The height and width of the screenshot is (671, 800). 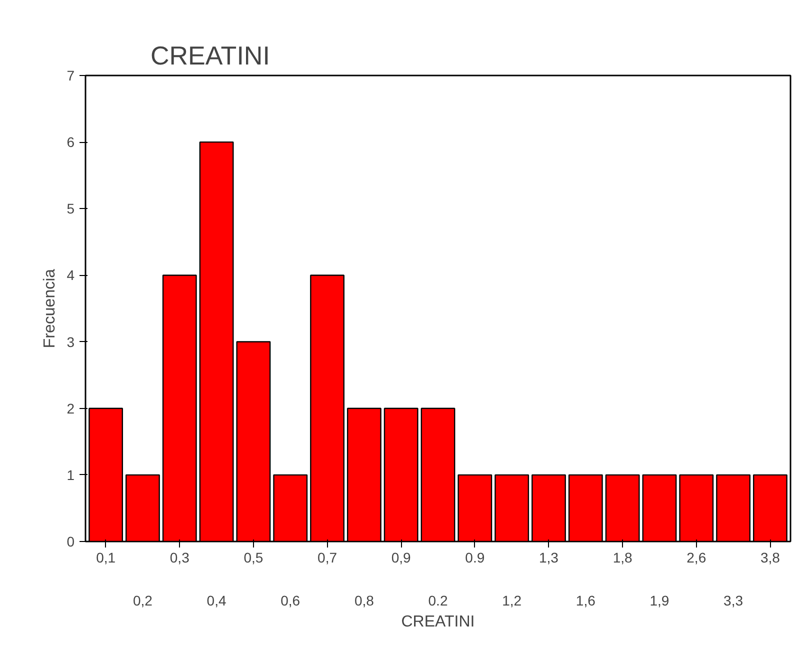 I want to click on y-tick-label: 2, so click(x=70, y=408).